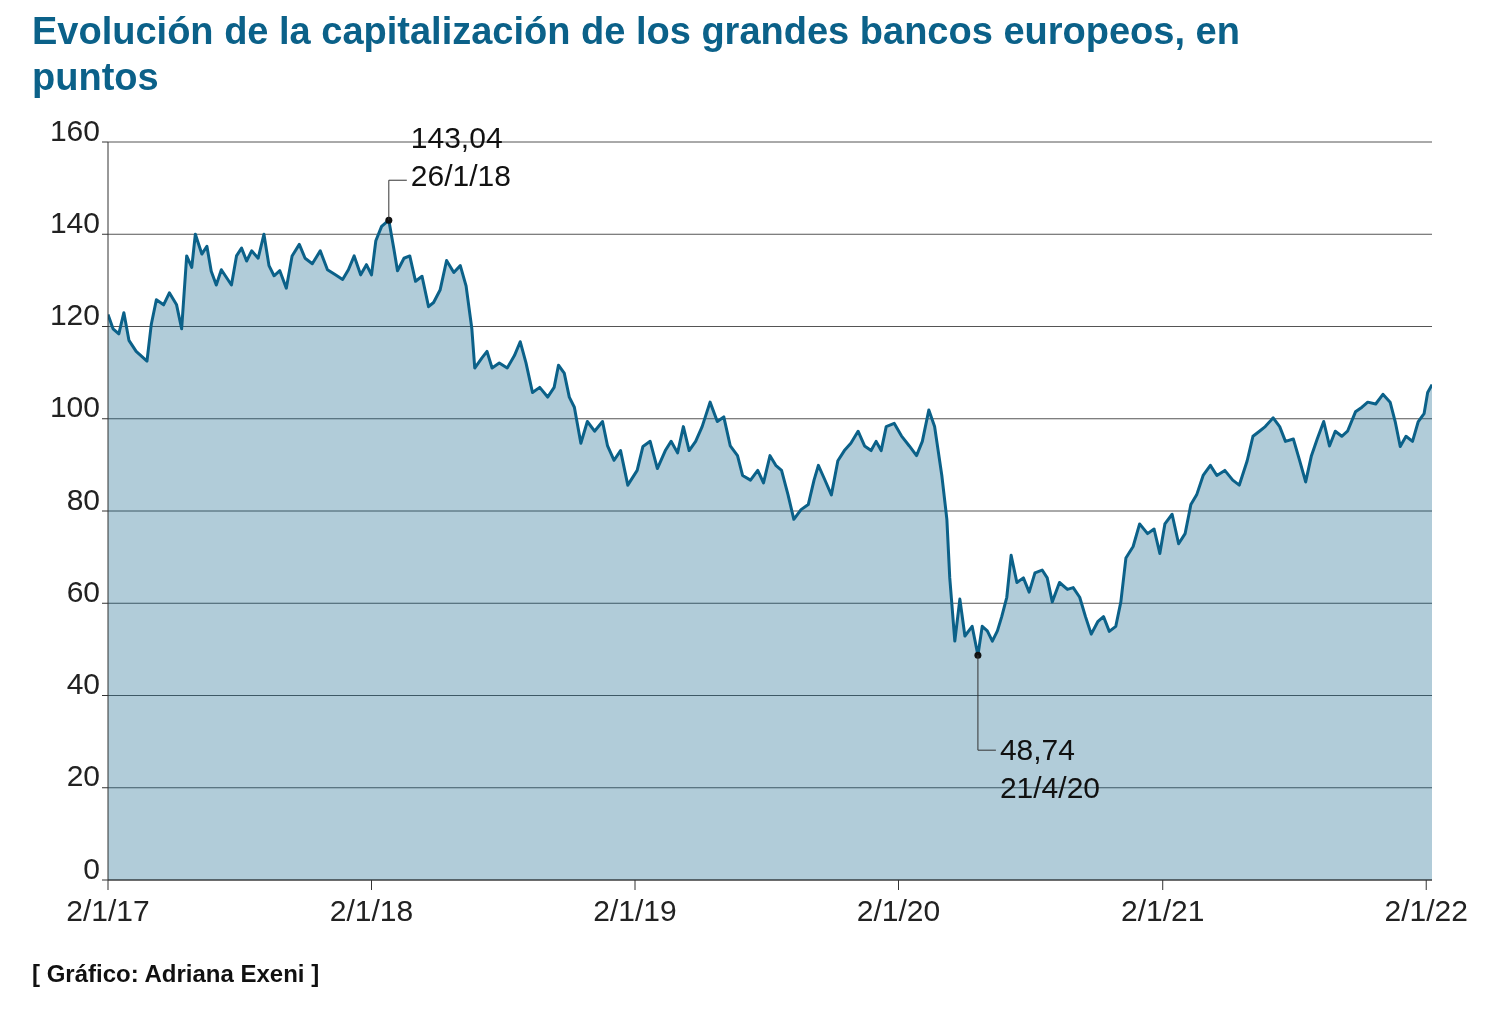 The width and height of the screenshot is (1489, 1030). I want to click on x-tick-label: 2/1/17, so click(108, 911).